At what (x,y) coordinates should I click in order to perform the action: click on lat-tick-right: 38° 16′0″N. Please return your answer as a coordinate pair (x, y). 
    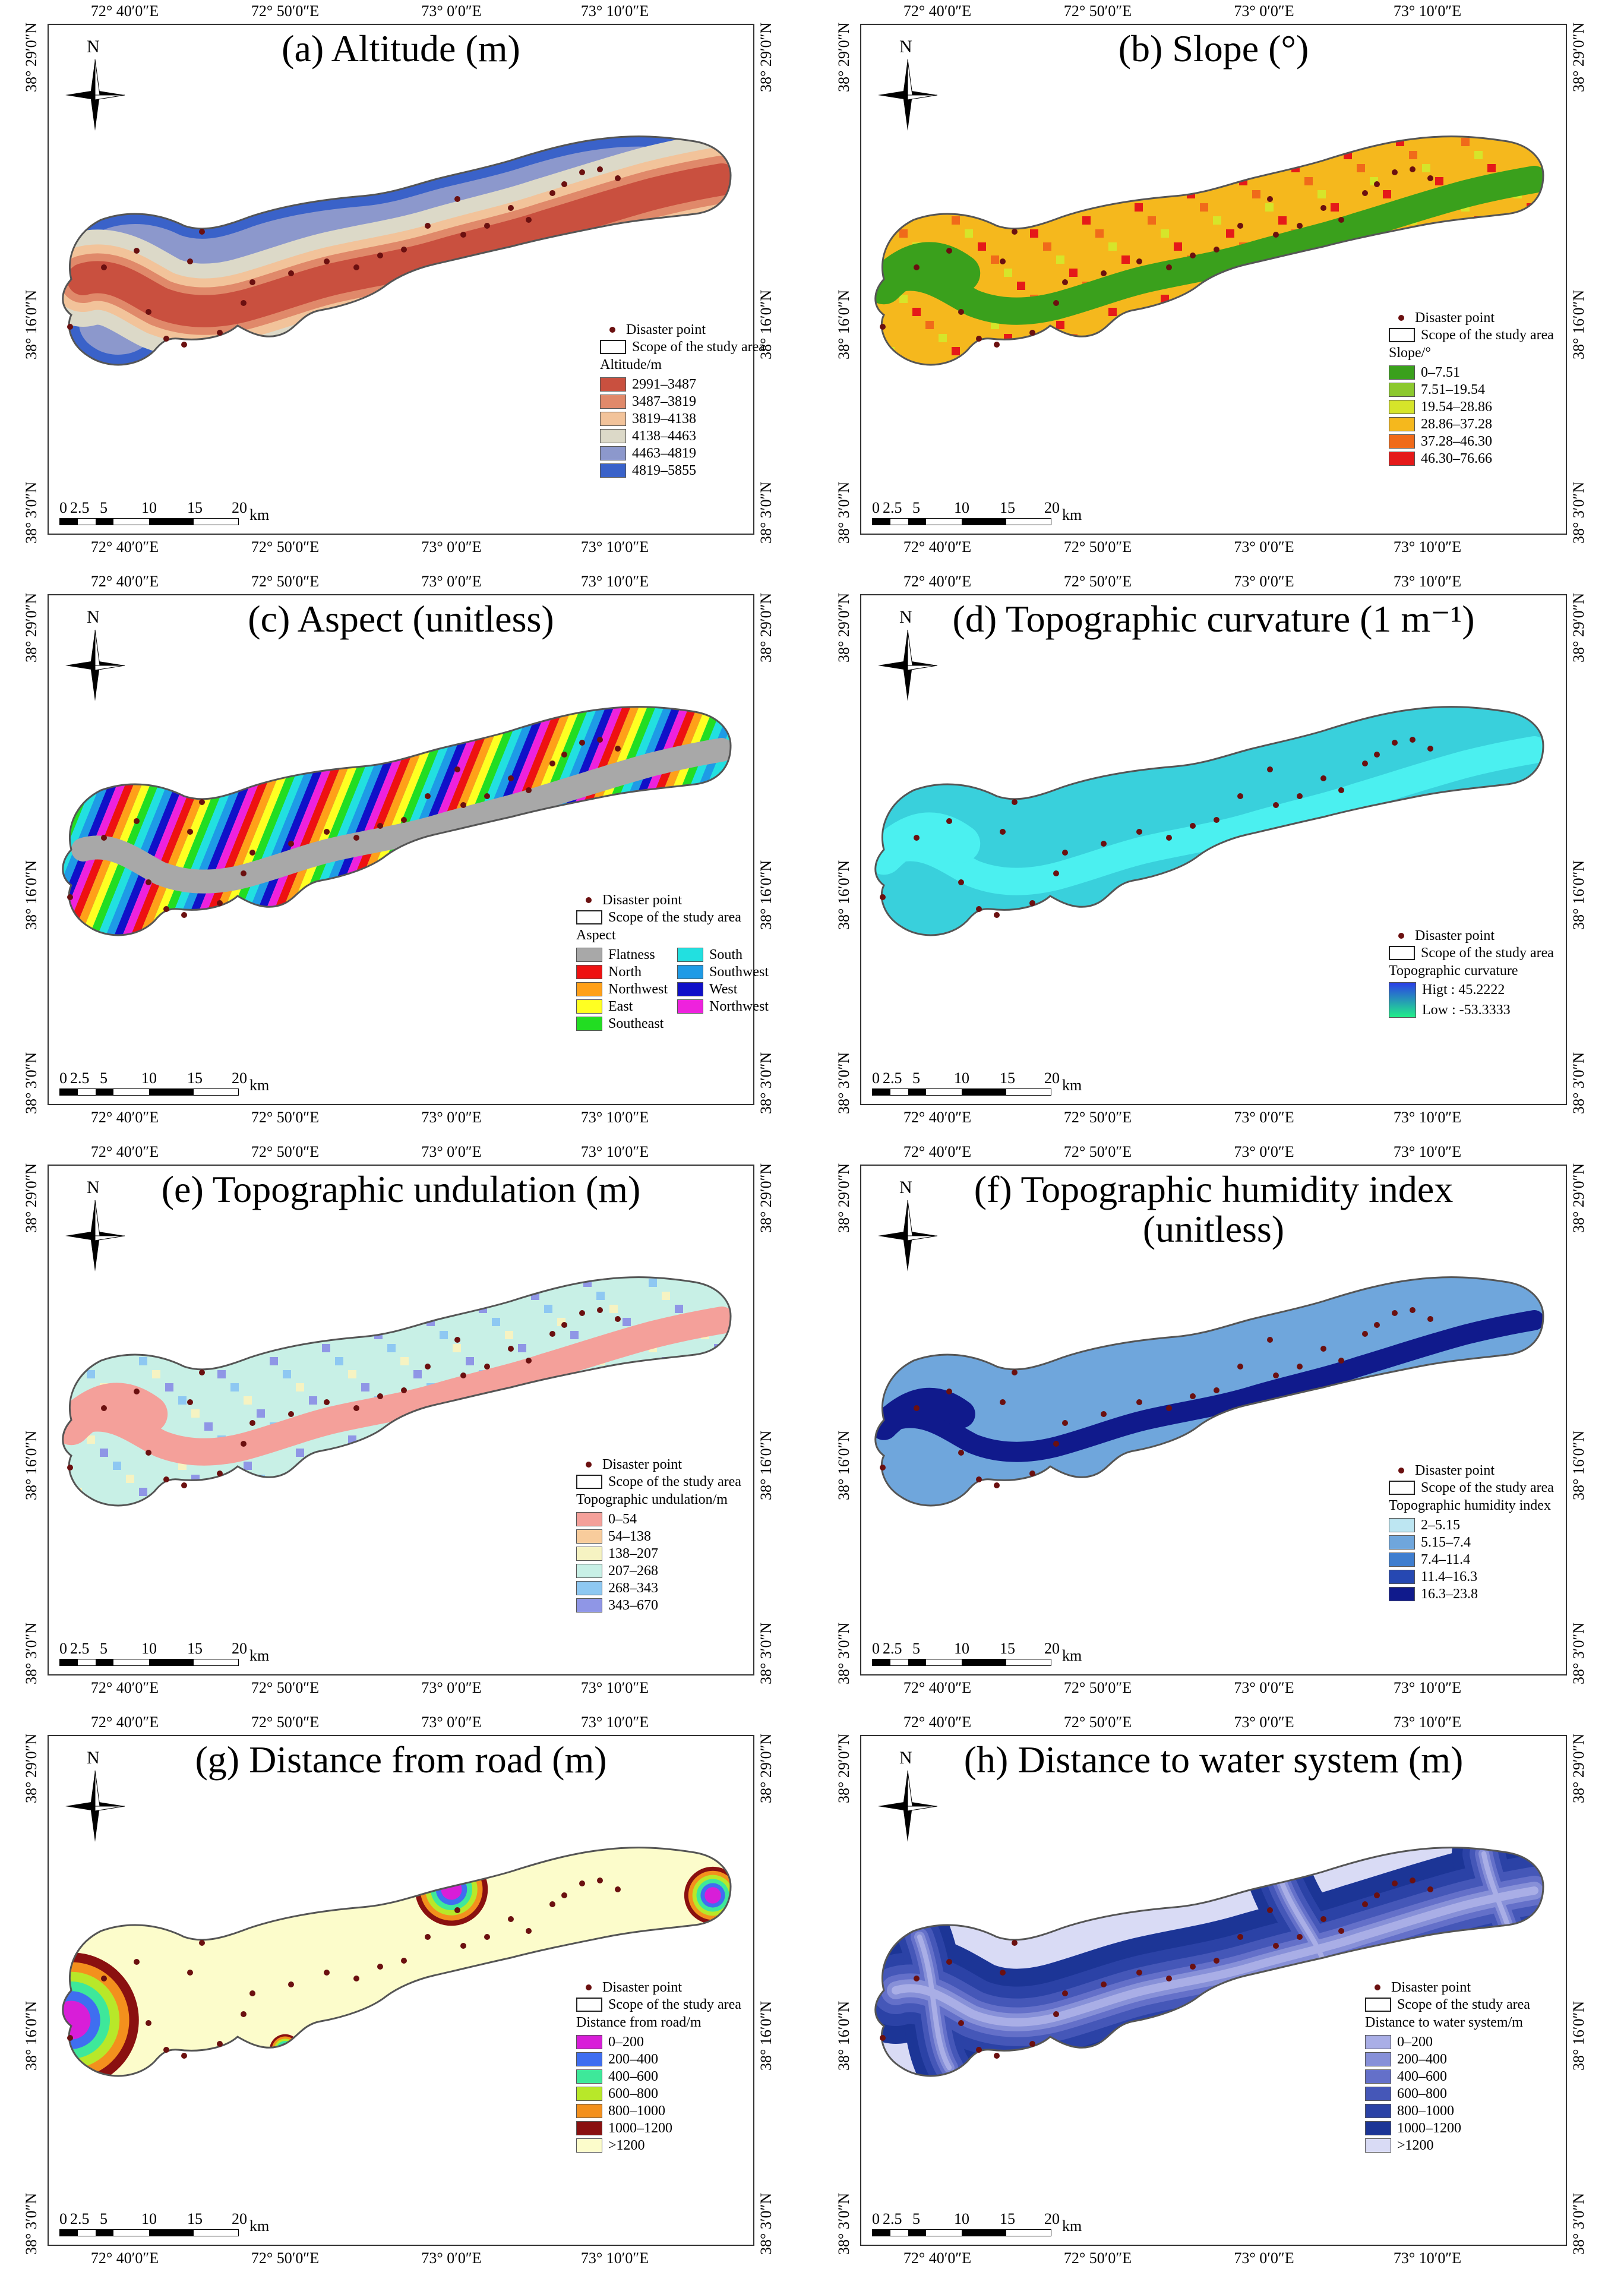
    Looking at the image, I should click on (1578, 324).